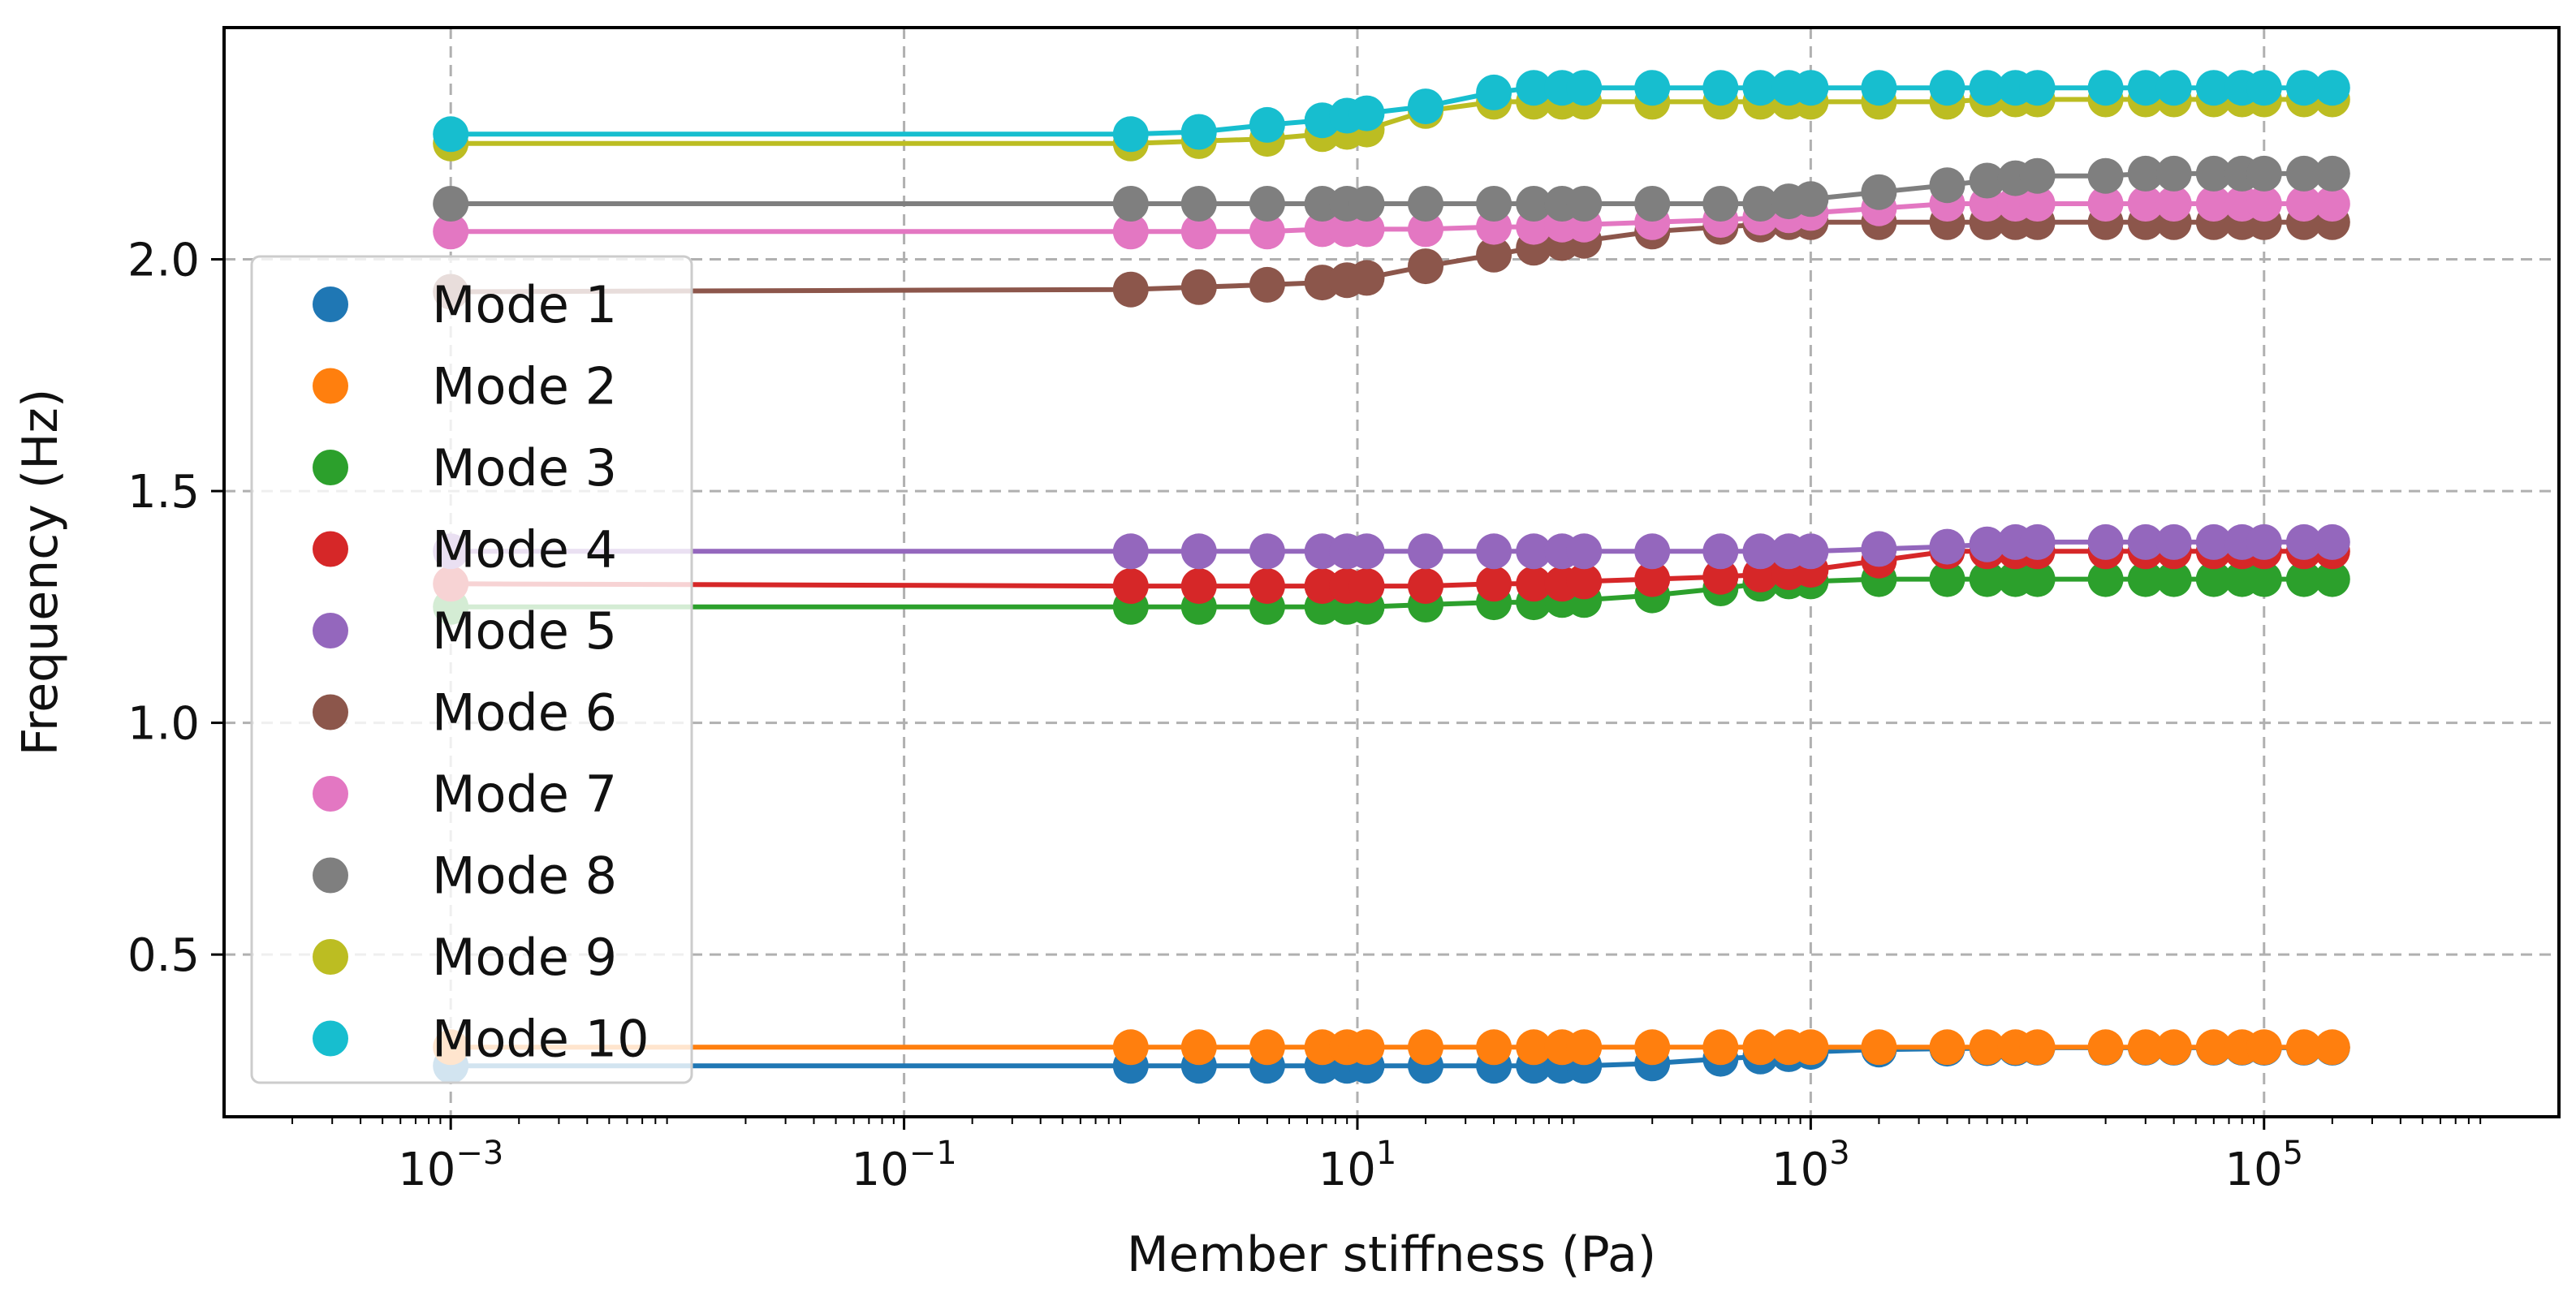  Describe the element at coordinates (524, 957) in the screenshot. I see `legend-label: Mode 9` at that location.